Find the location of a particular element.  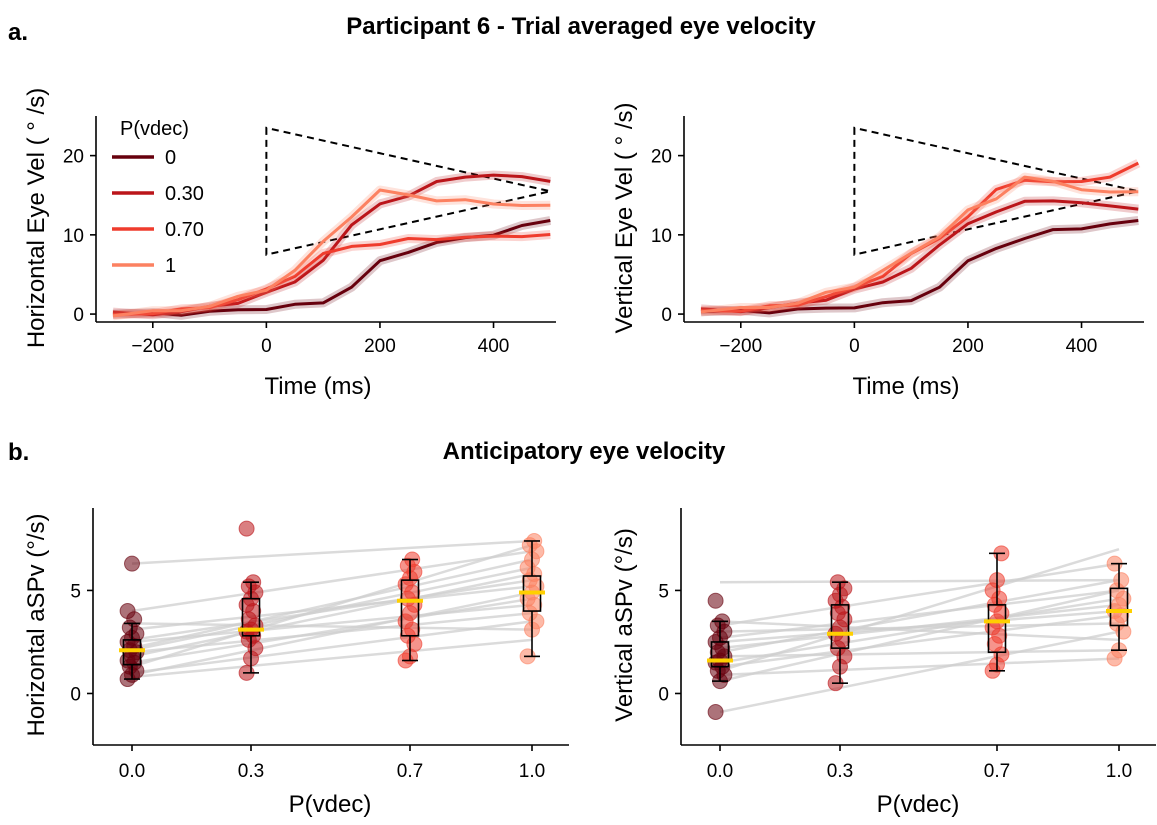

panel-b-title: Anticipatory eye velocity is located at coordinates (584, 451).